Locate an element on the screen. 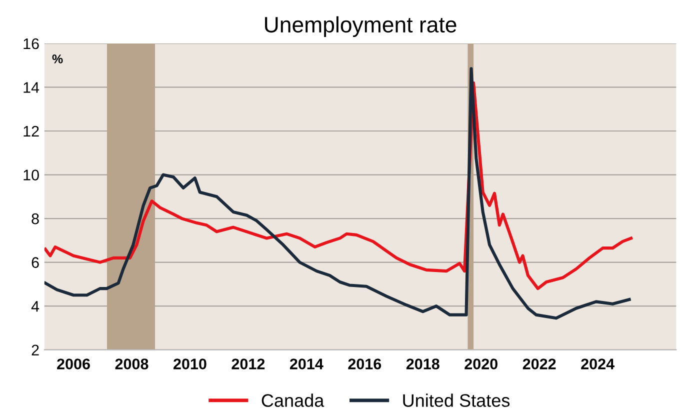 This screenshot has height=414, width=683. x-tick-label: 2024 is located at coordinates (597, 364).